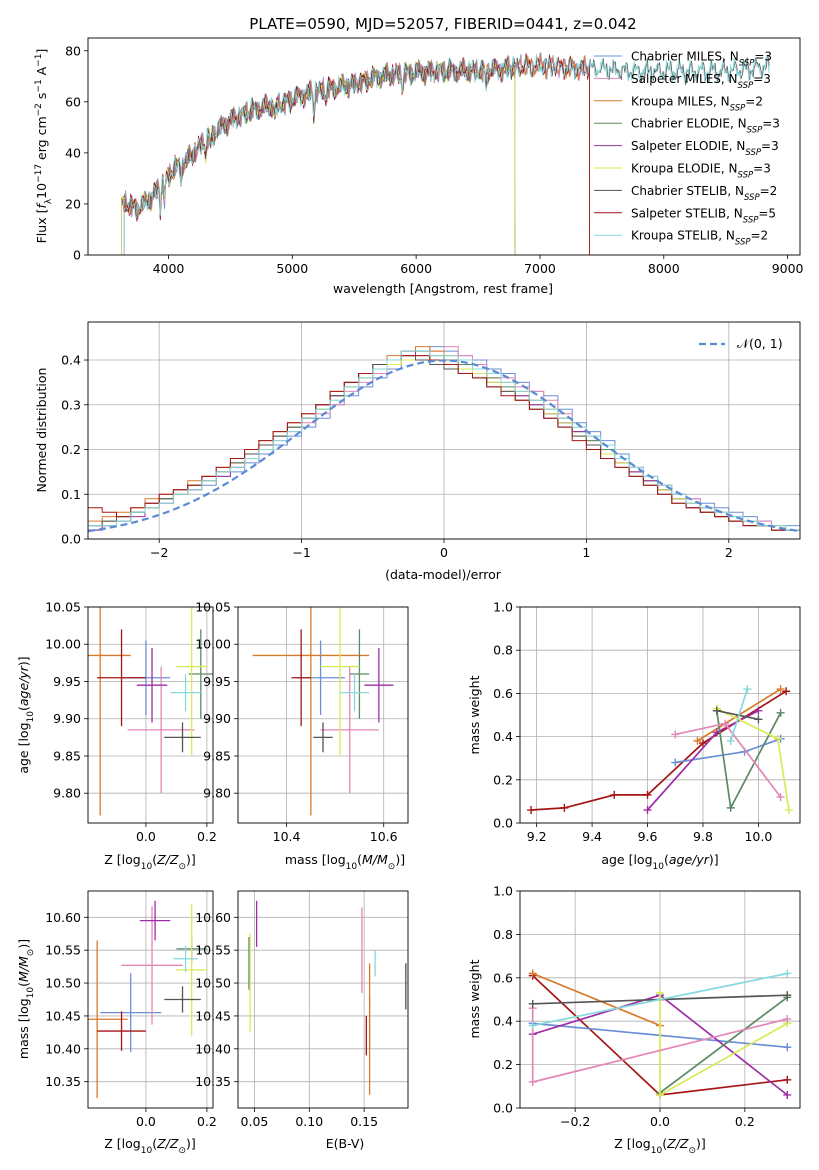 Image resolution: width=819 pixels, height=1170 pixels. What do you see at coordinates (67, 681) in the screenshot?
I see `z-age-ytick-label: 9.95` at bounding box center [67, 681].